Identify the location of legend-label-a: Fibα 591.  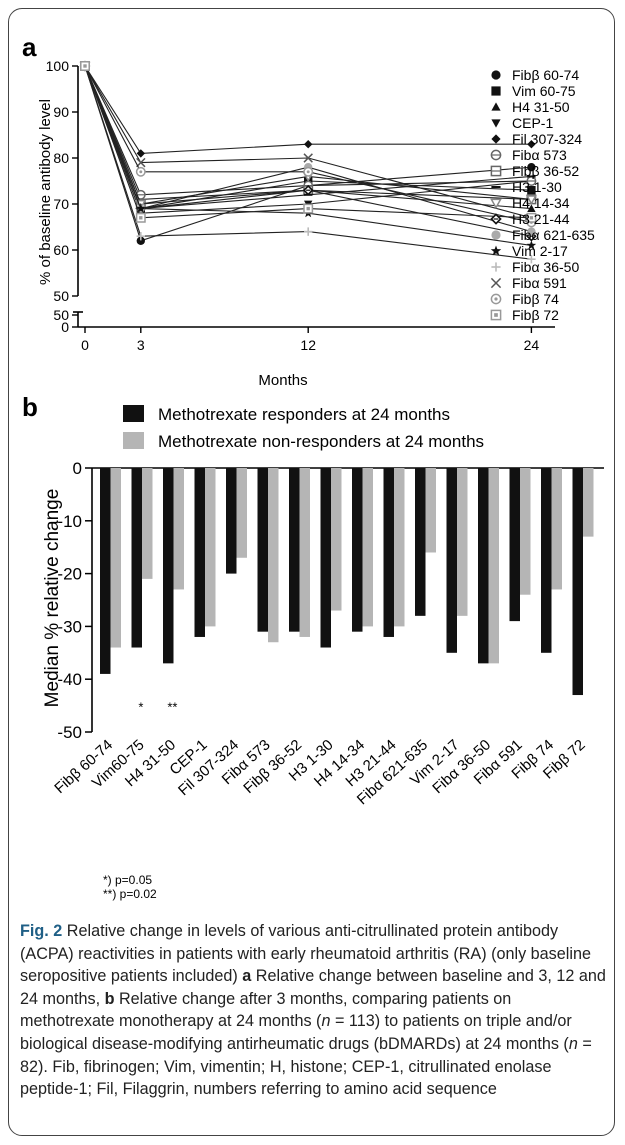
(539, 283).